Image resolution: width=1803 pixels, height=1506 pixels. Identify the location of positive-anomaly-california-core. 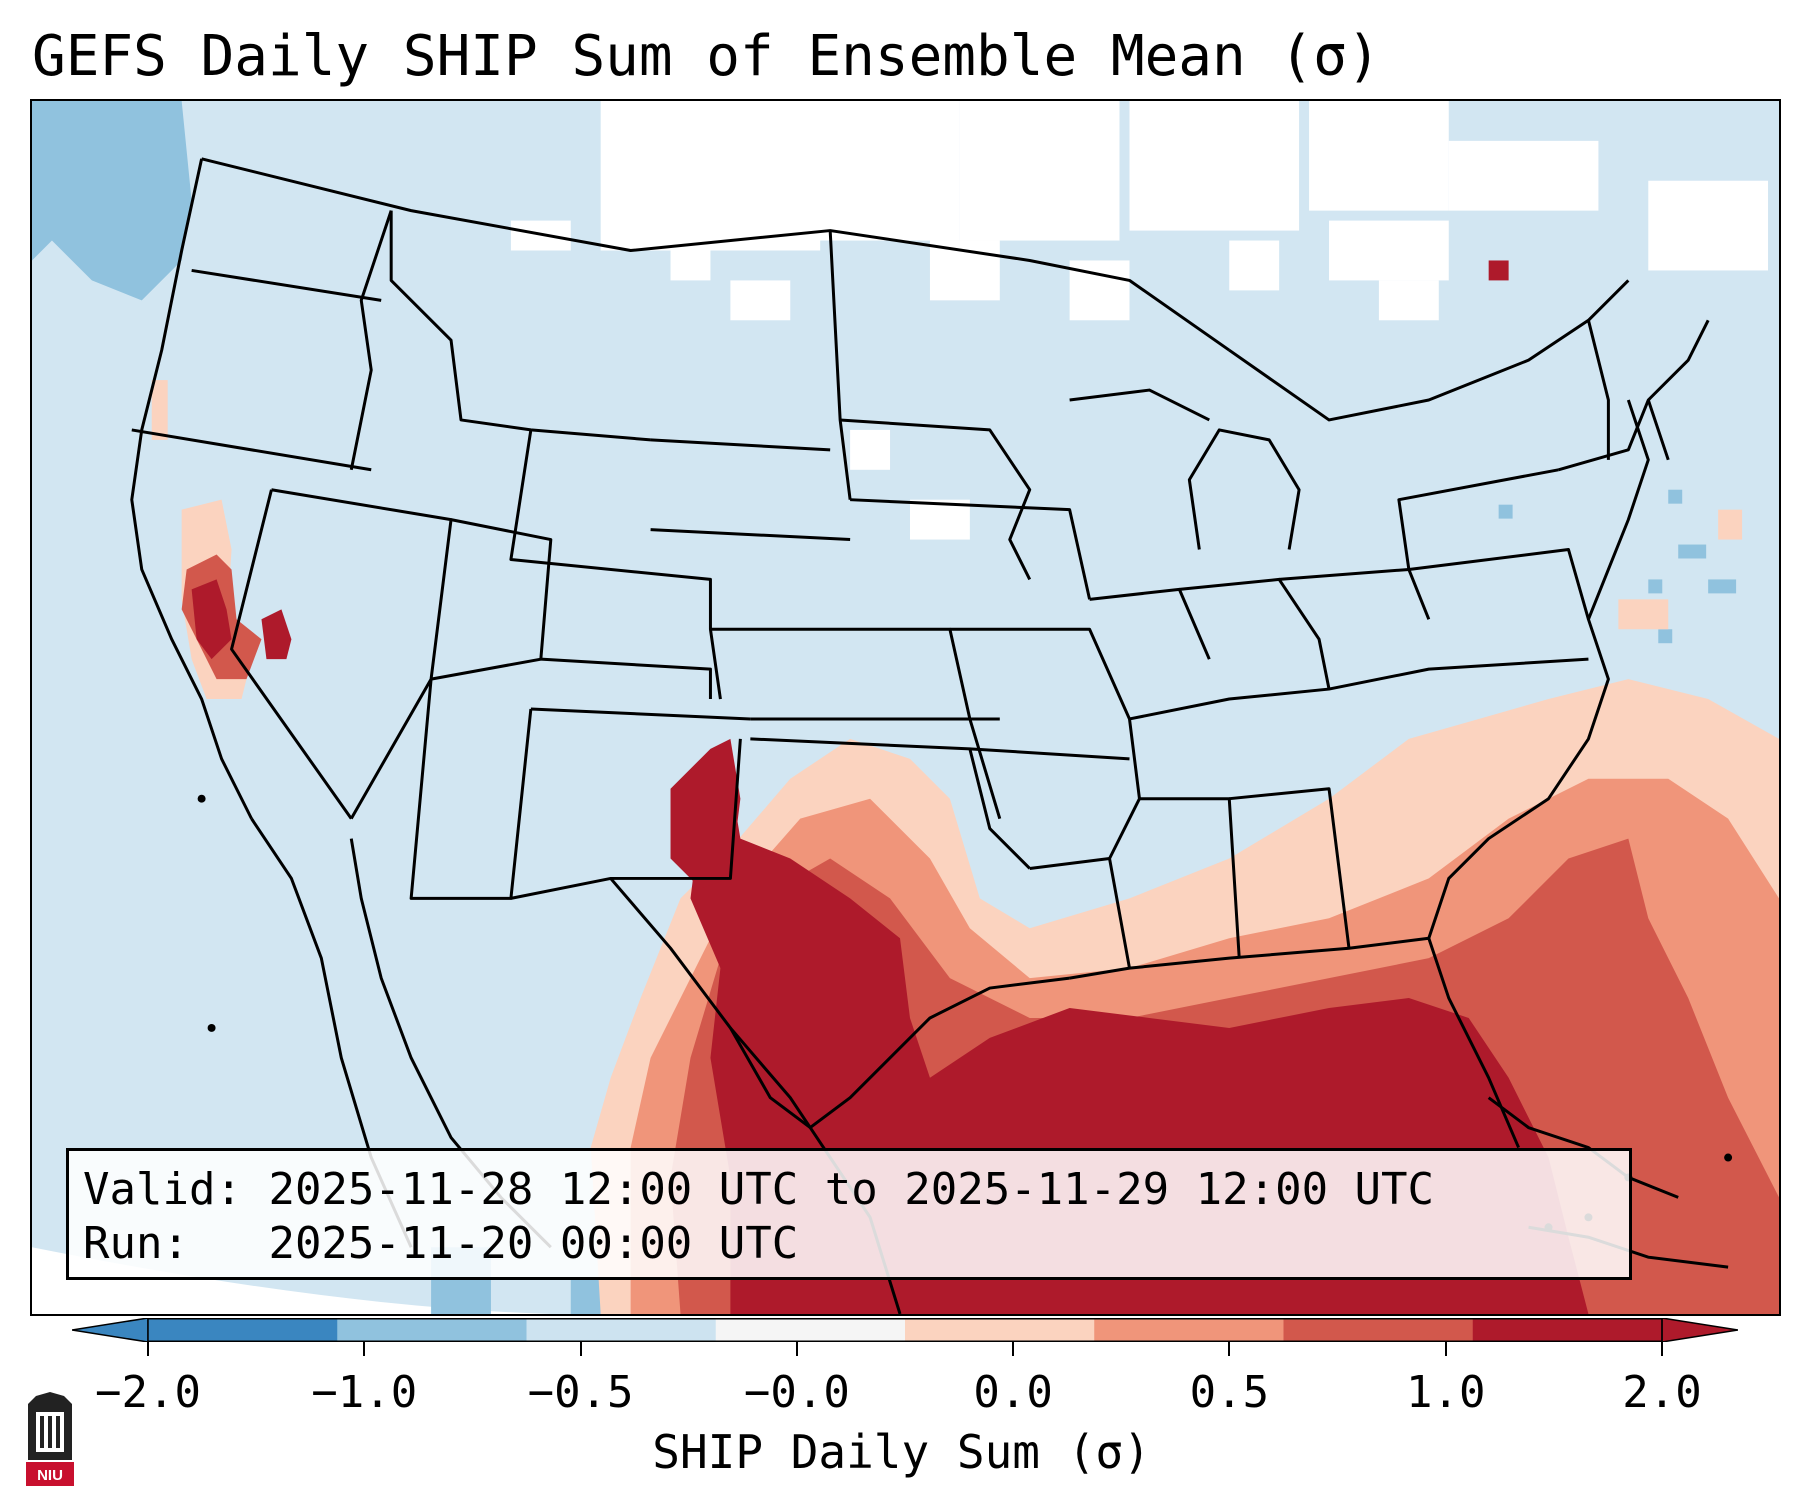
(211, 619).